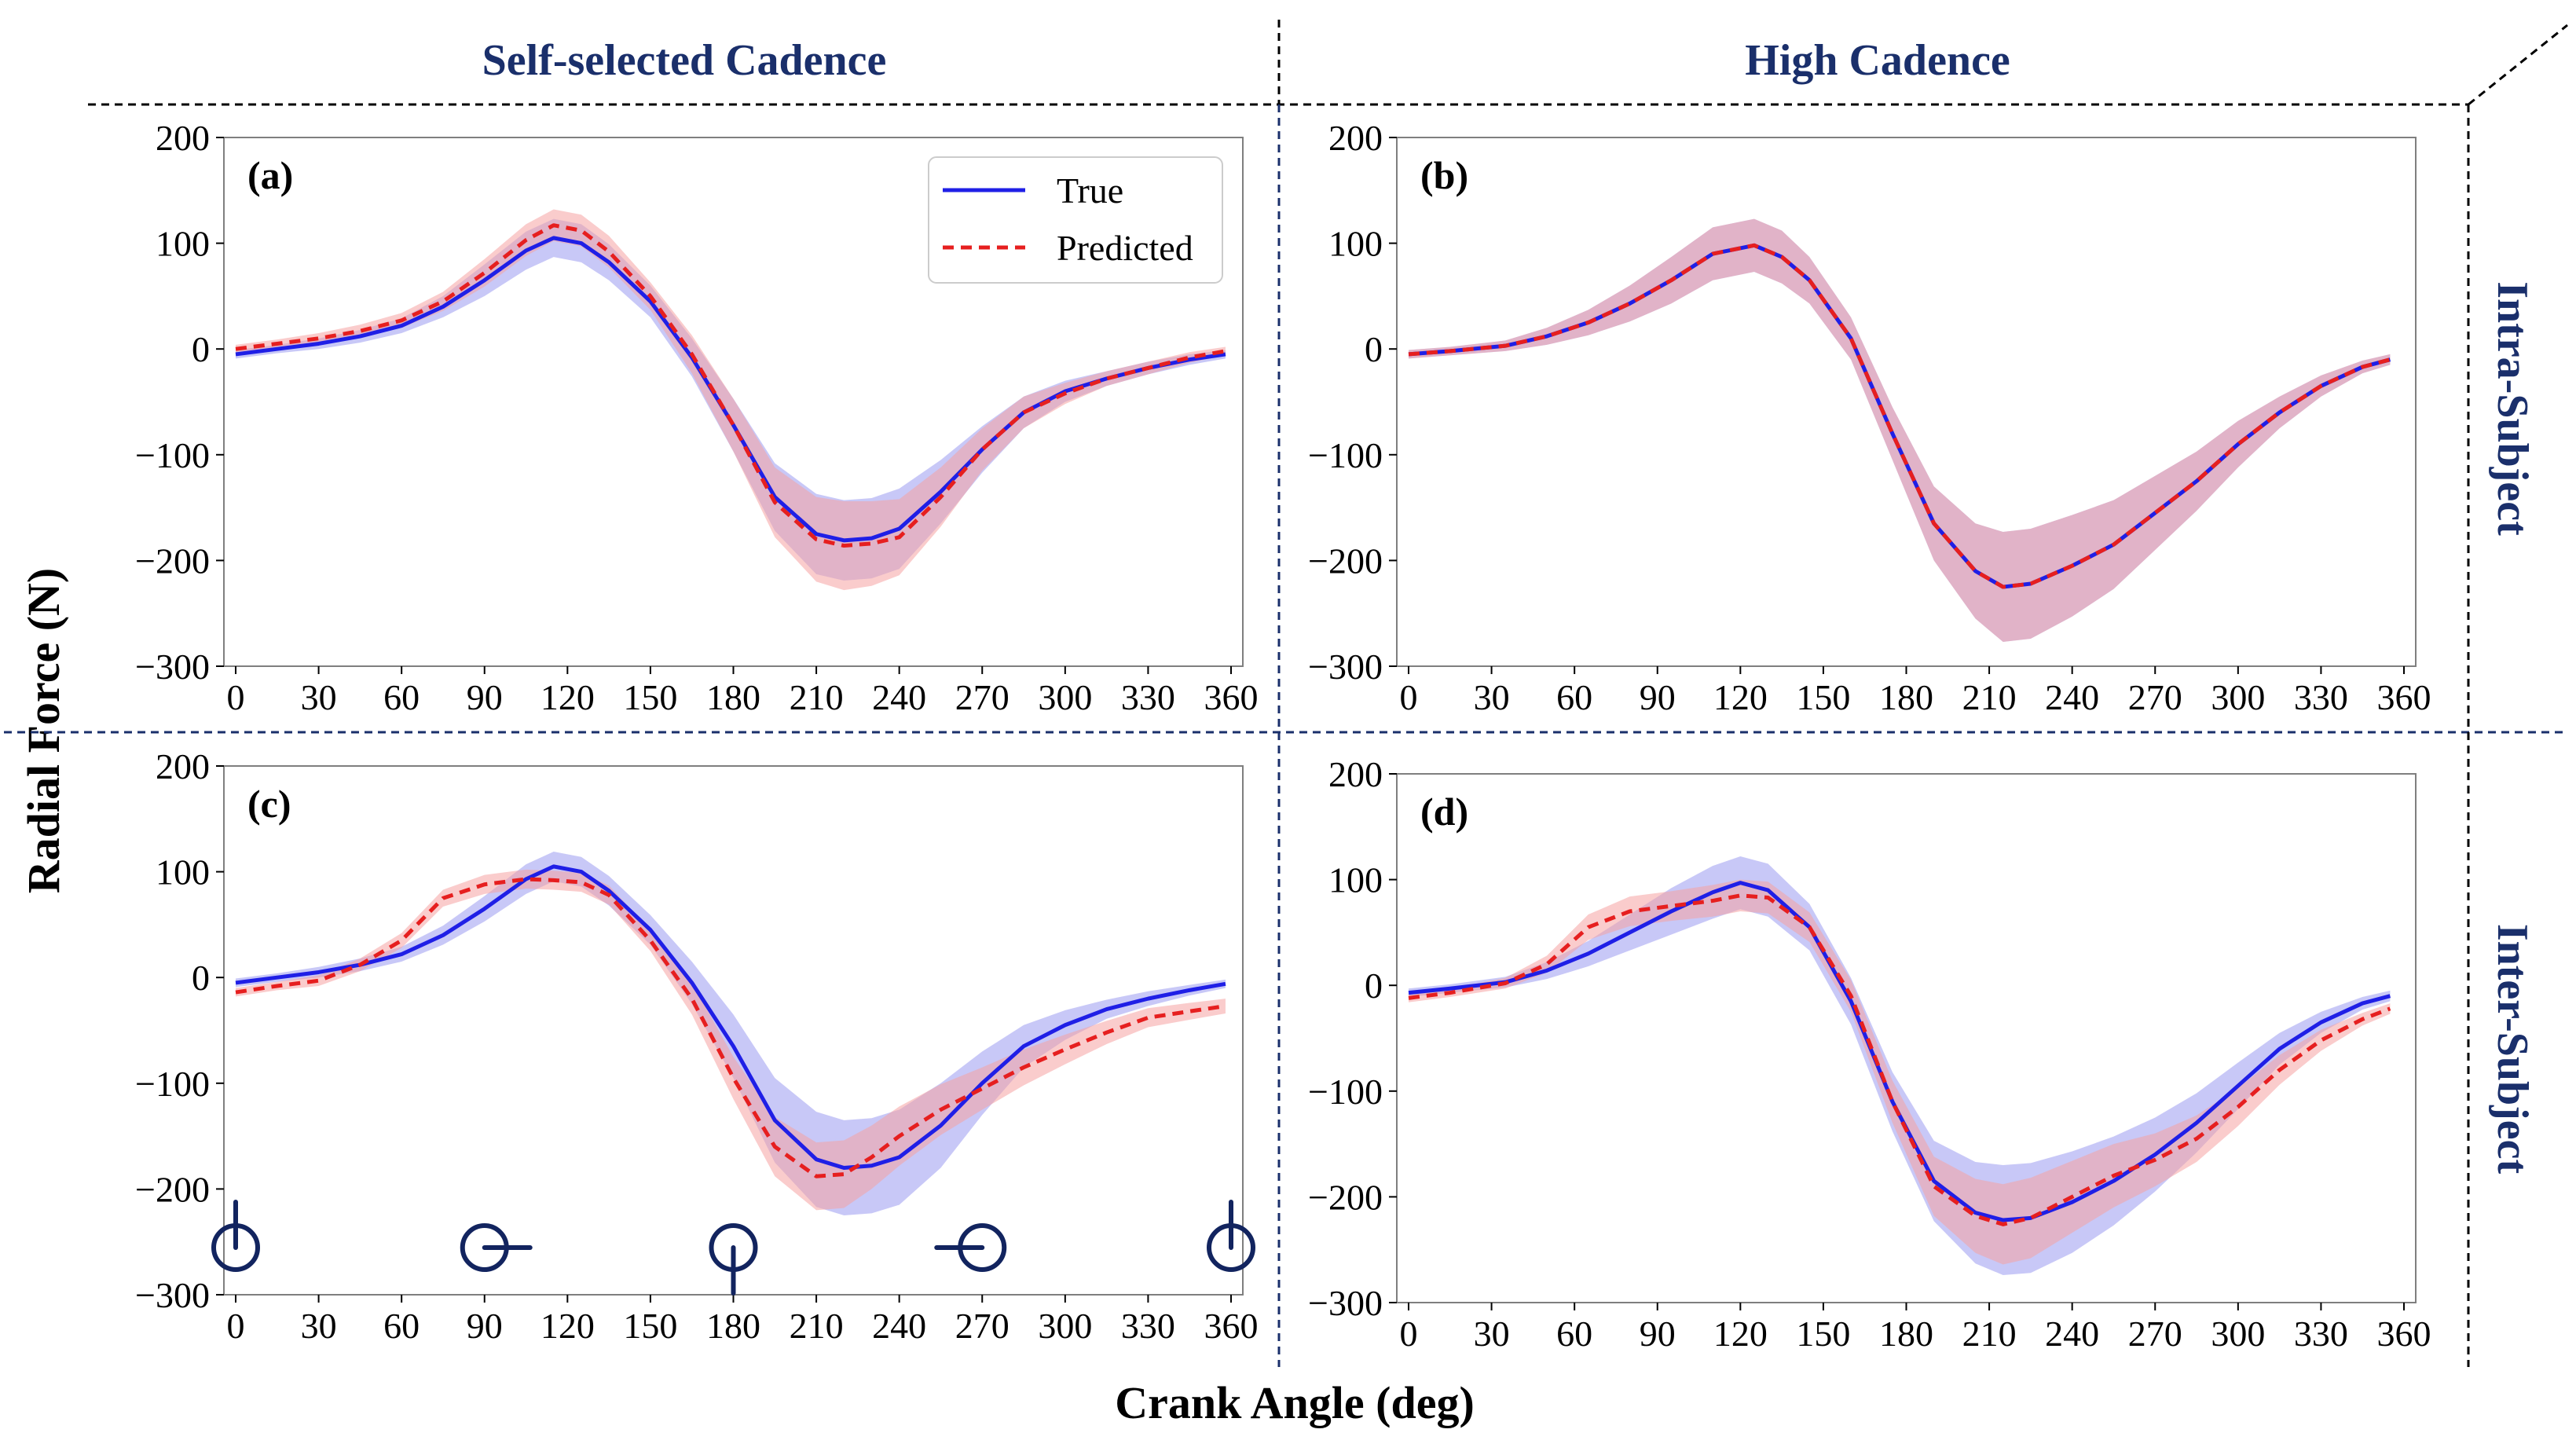  I want to click on panel-label: (b), so click(1444, 175).